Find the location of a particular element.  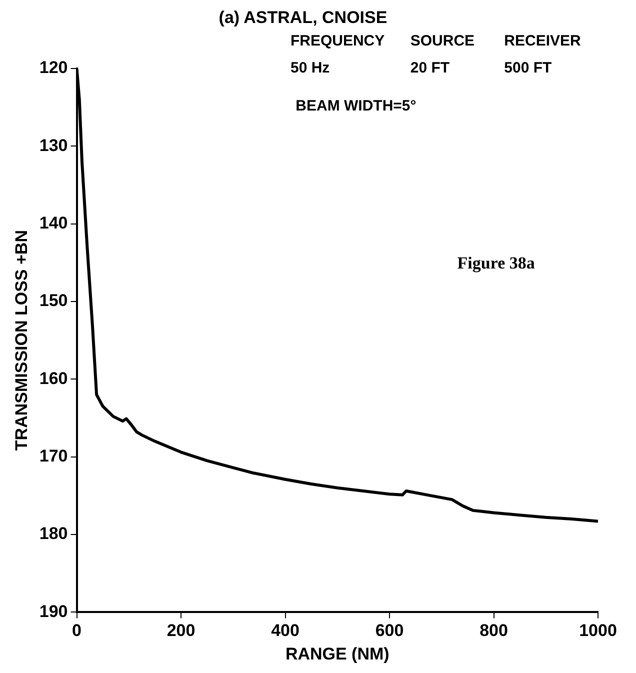

x-tick-label: 800 is located at coordinates (494, 630).